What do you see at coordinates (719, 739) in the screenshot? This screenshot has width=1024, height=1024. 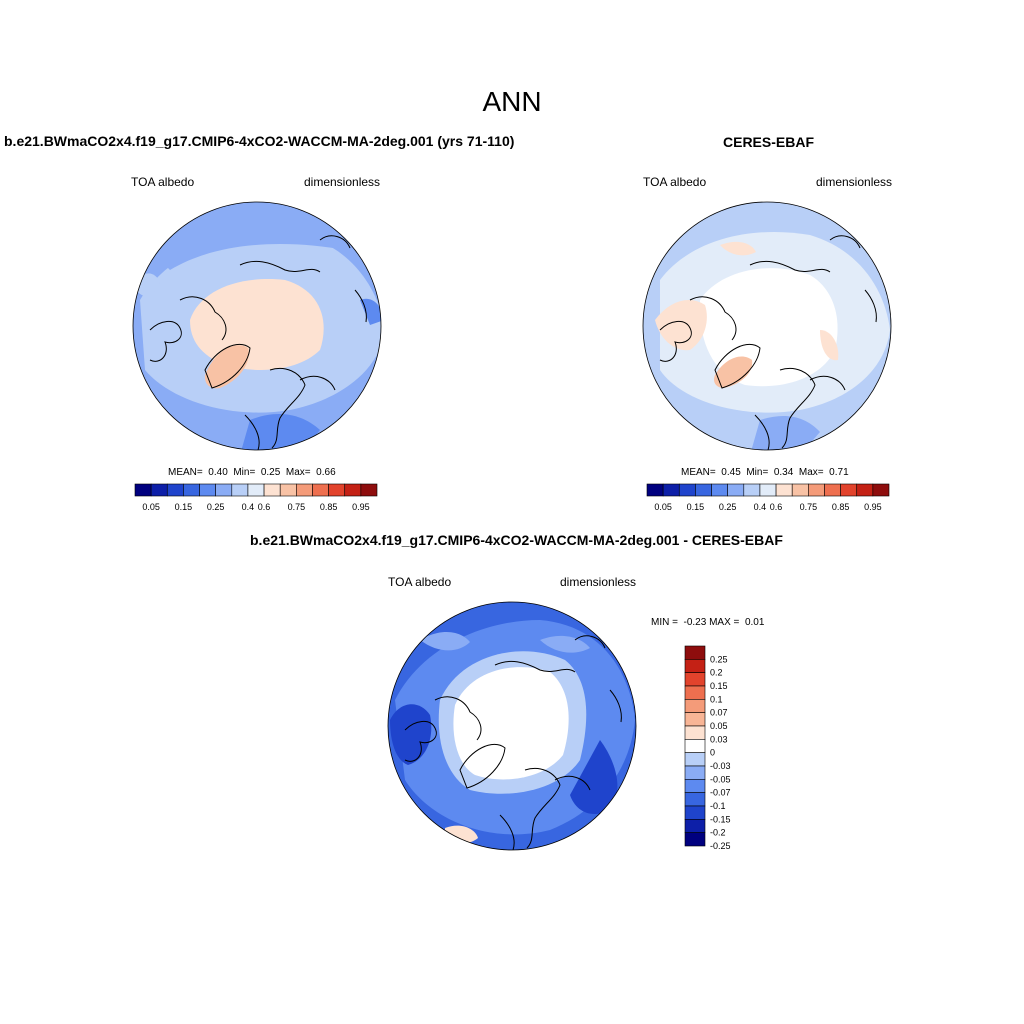 I see `colorbar-tick-label: 0.03` at bounding box center [719, 739].